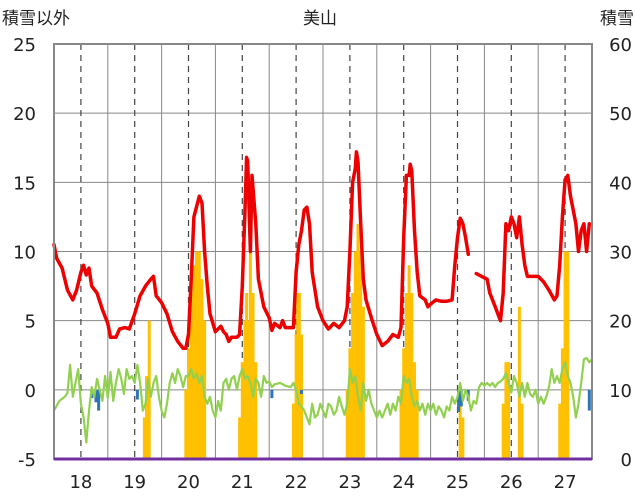  I want to click on y-left-tick-label: 15, so click(24, 183).